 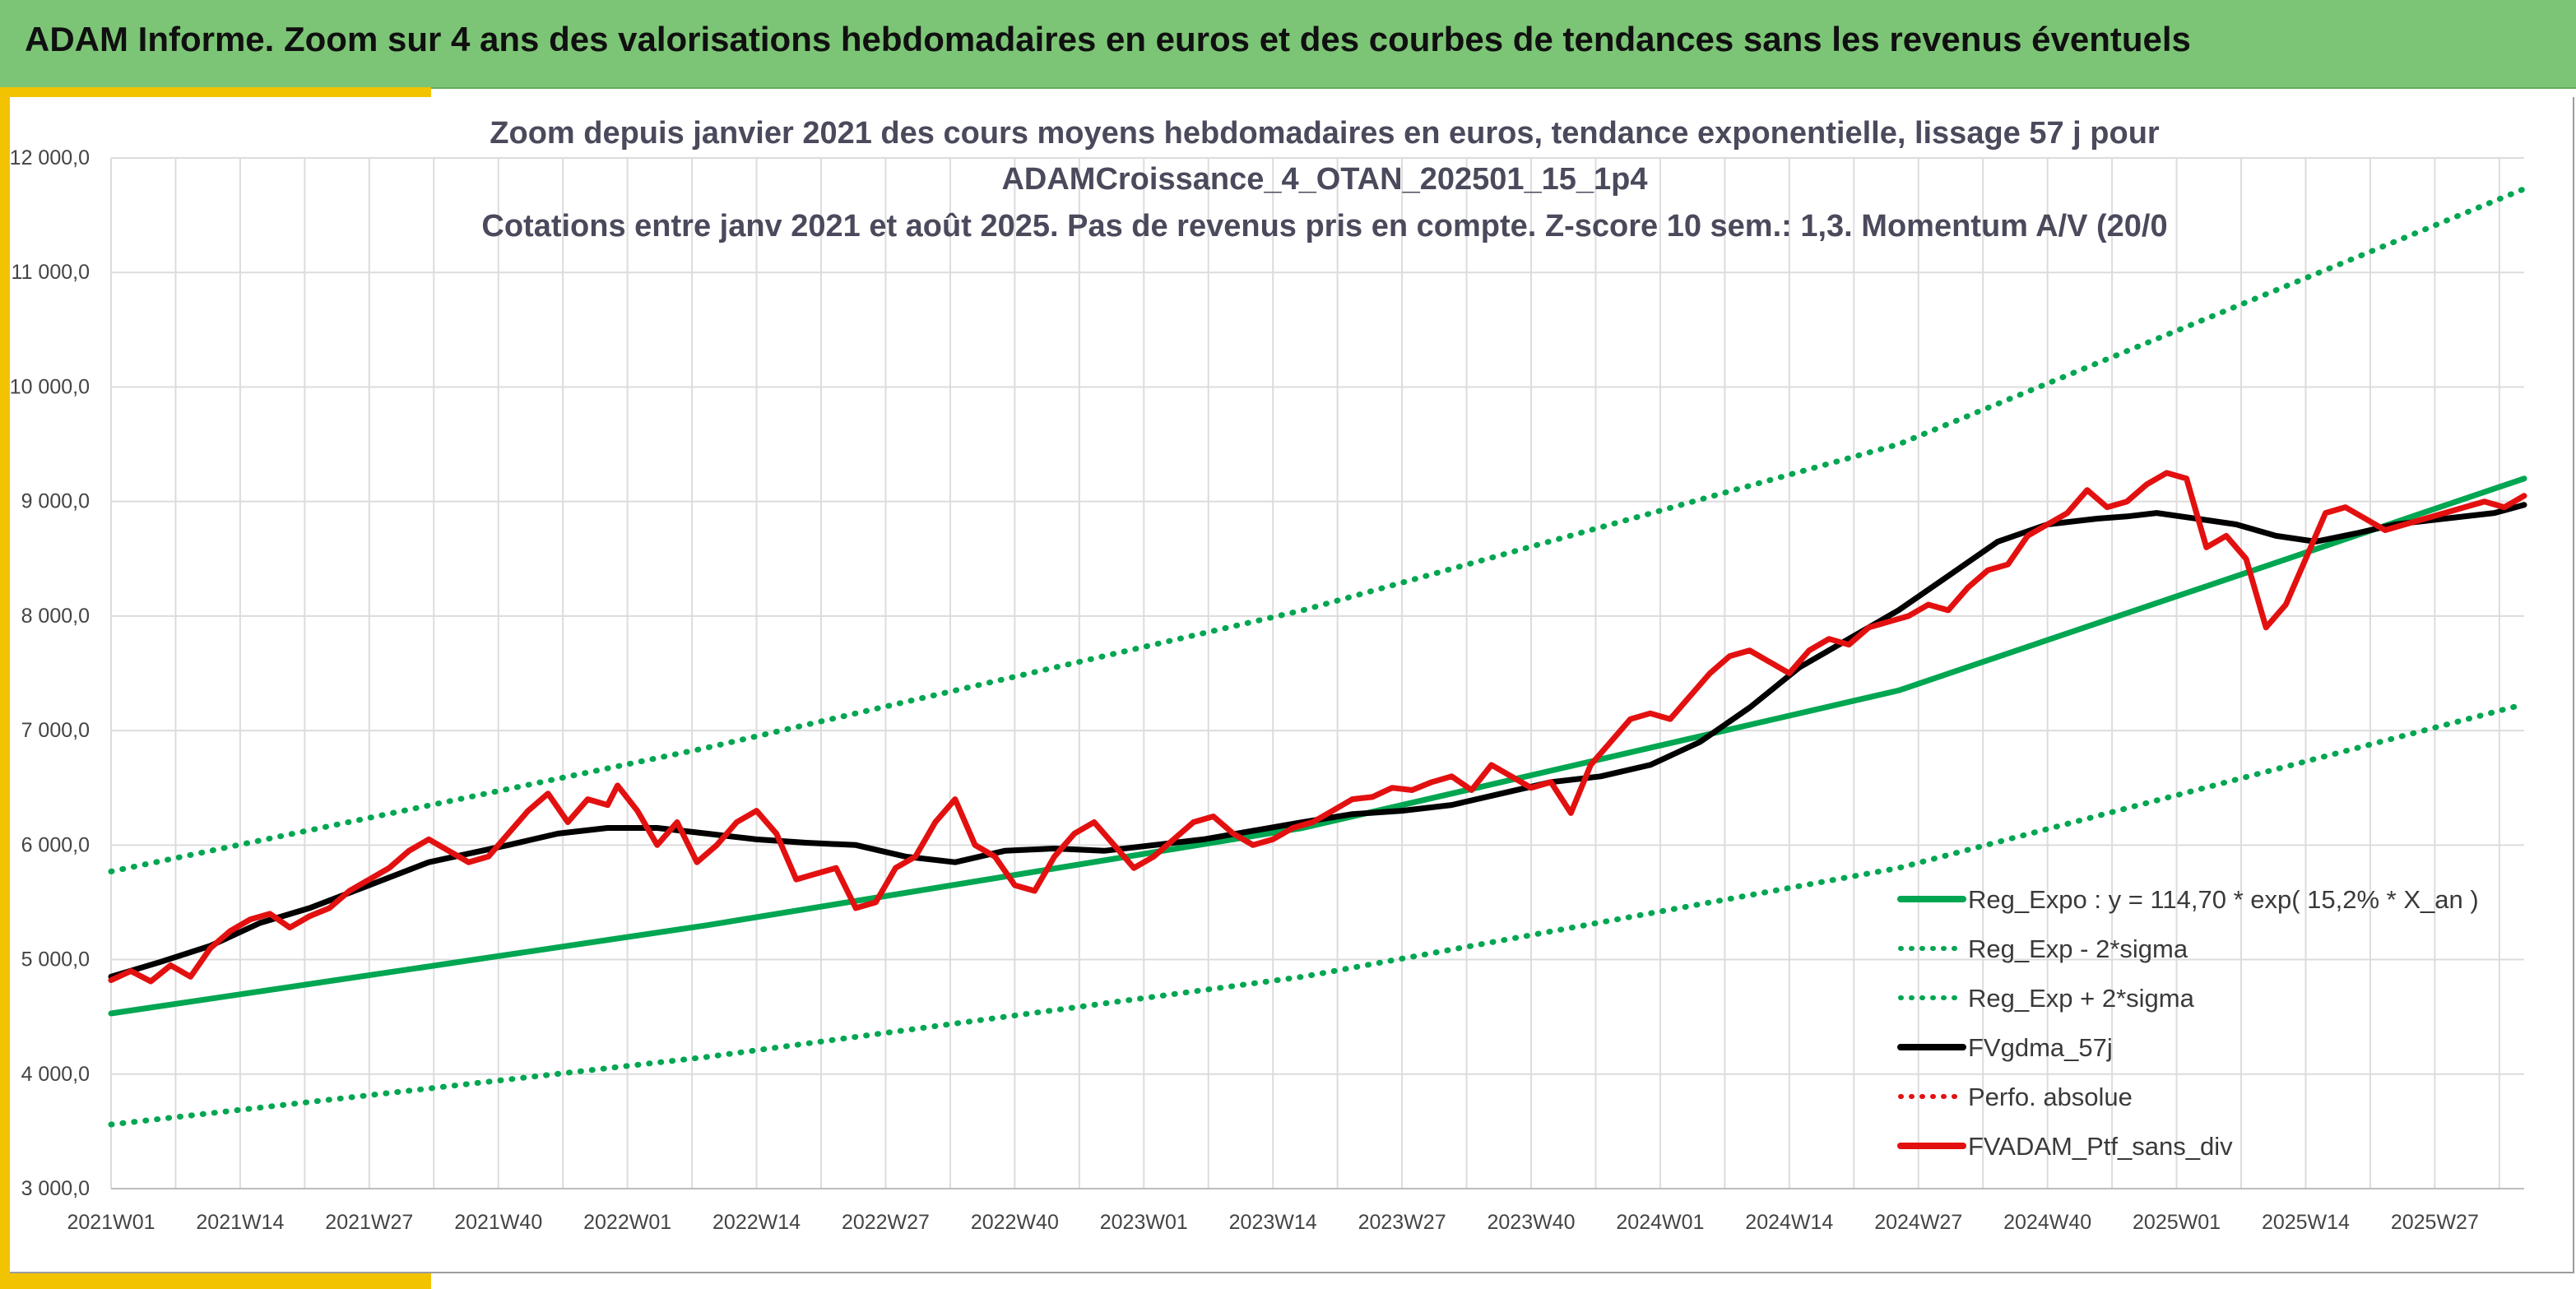 I want to click on y-tick-label: 6 000,0, so click(x=56, y=844).